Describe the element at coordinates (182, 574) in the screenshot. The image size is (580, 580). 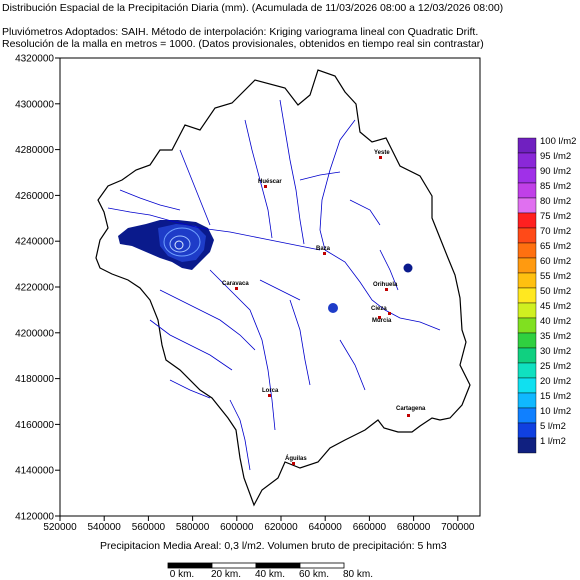
I see `scale-label: 0 km.` at that location.